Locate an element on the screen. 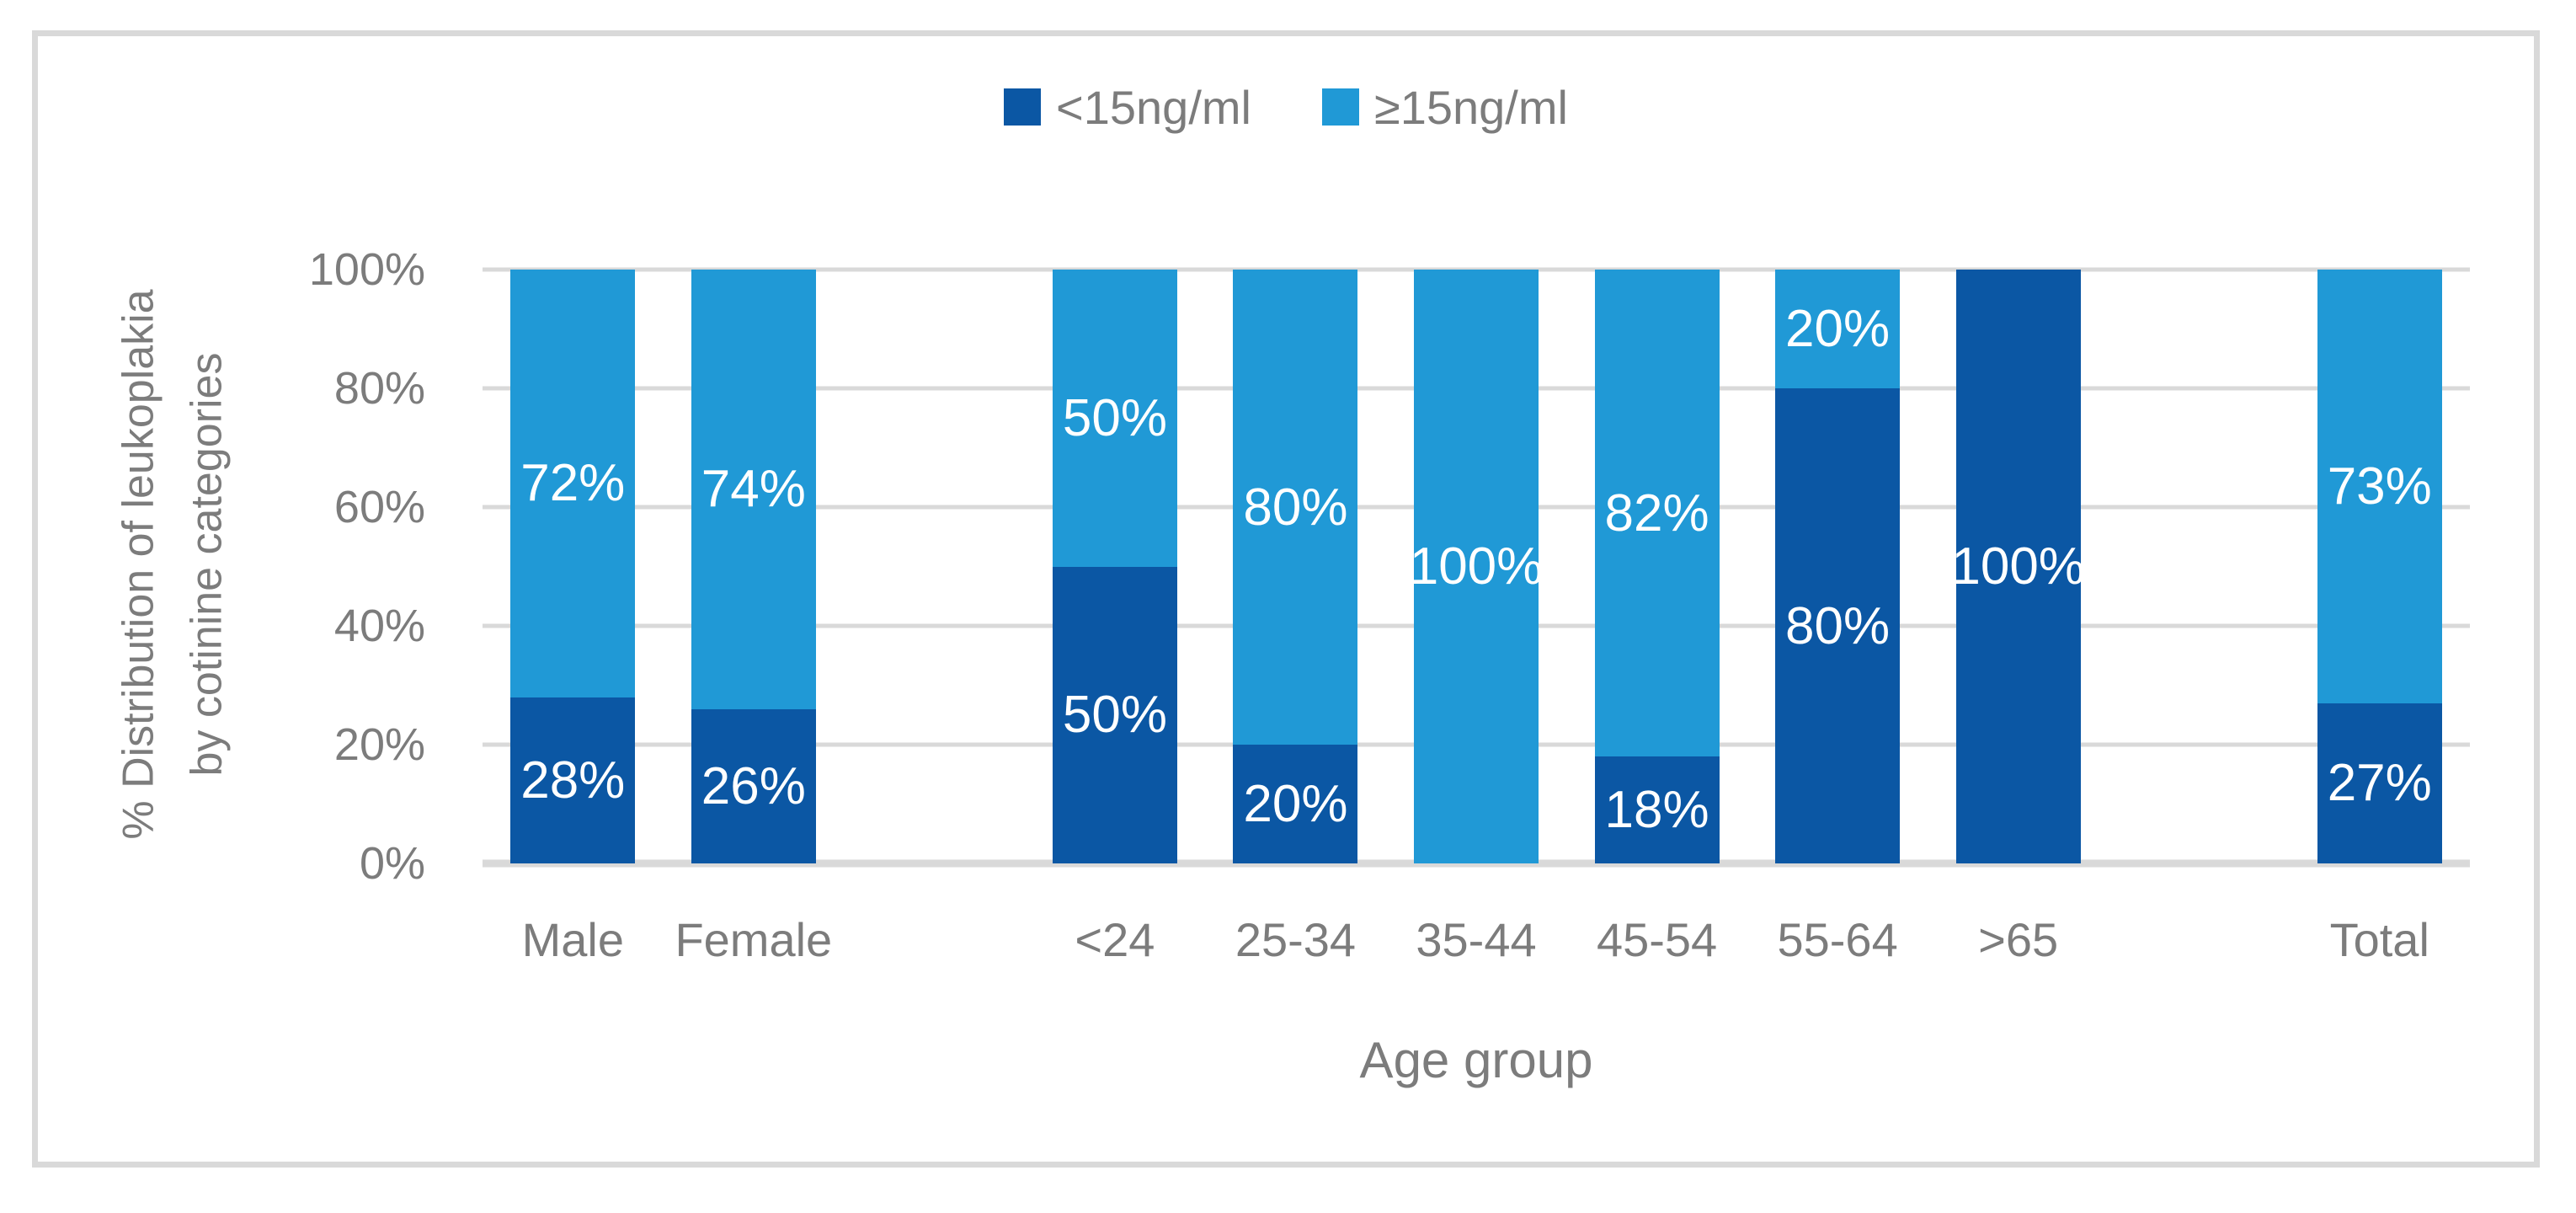 This screenshot has width=2576, height=1213. bar-slot: 80% 20% is located at coordinates (1295, 566).